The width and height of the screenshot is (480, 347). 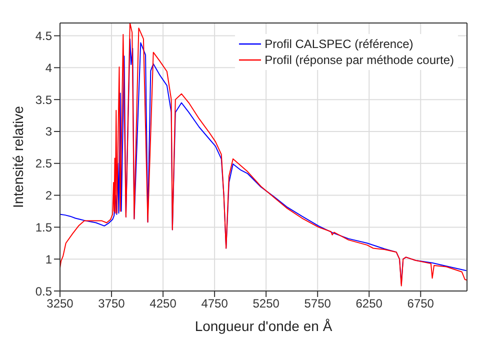 What do you see at coordinates (48, 259) in the screenshot?
I see `y-tick-label: 1` at bounding box center [48, 259].